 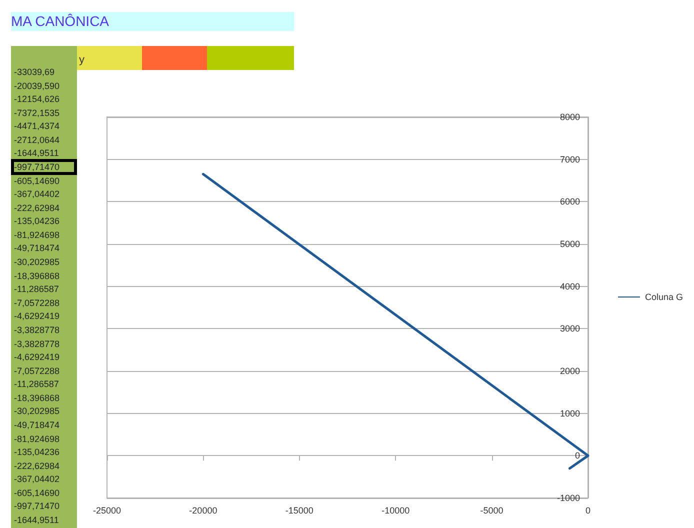 I want to click on y-tick-label: 4000, so click(x=570, y=286).